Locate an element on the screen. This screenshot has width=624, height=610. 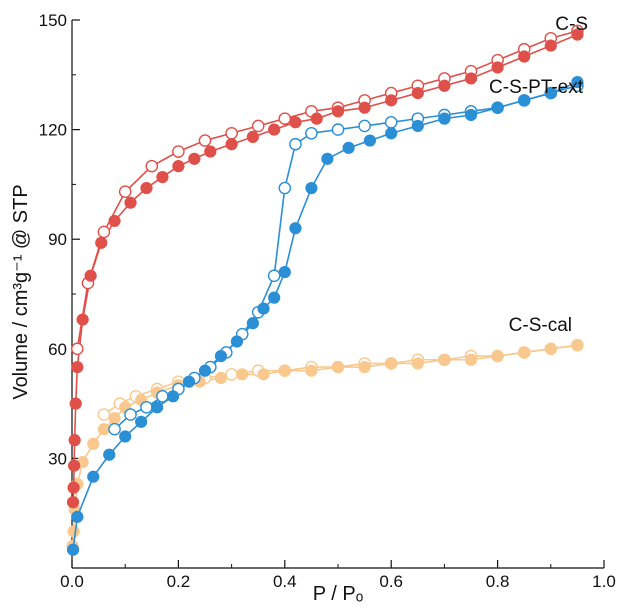
x-tick-label: 0.4 is located at coordinates (285, 581).